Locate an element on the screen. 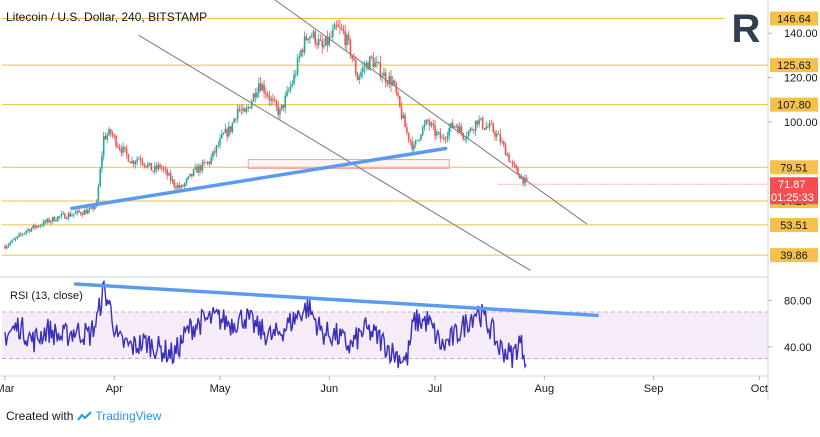  countdown-label: 01:25:33 is located at coordinates (792, 198).